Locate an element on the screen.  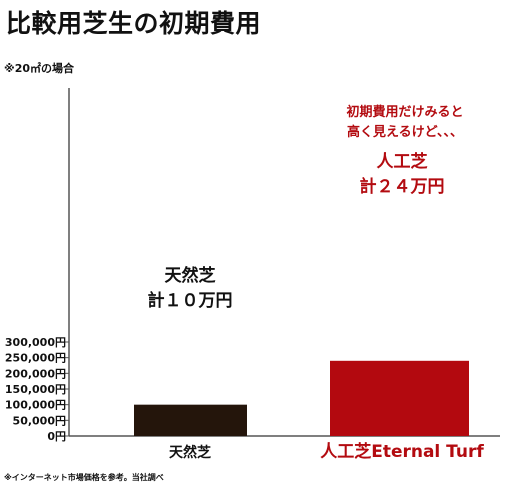
chart-note: ※20㎡の場合 is located at coordinates (39, 68).